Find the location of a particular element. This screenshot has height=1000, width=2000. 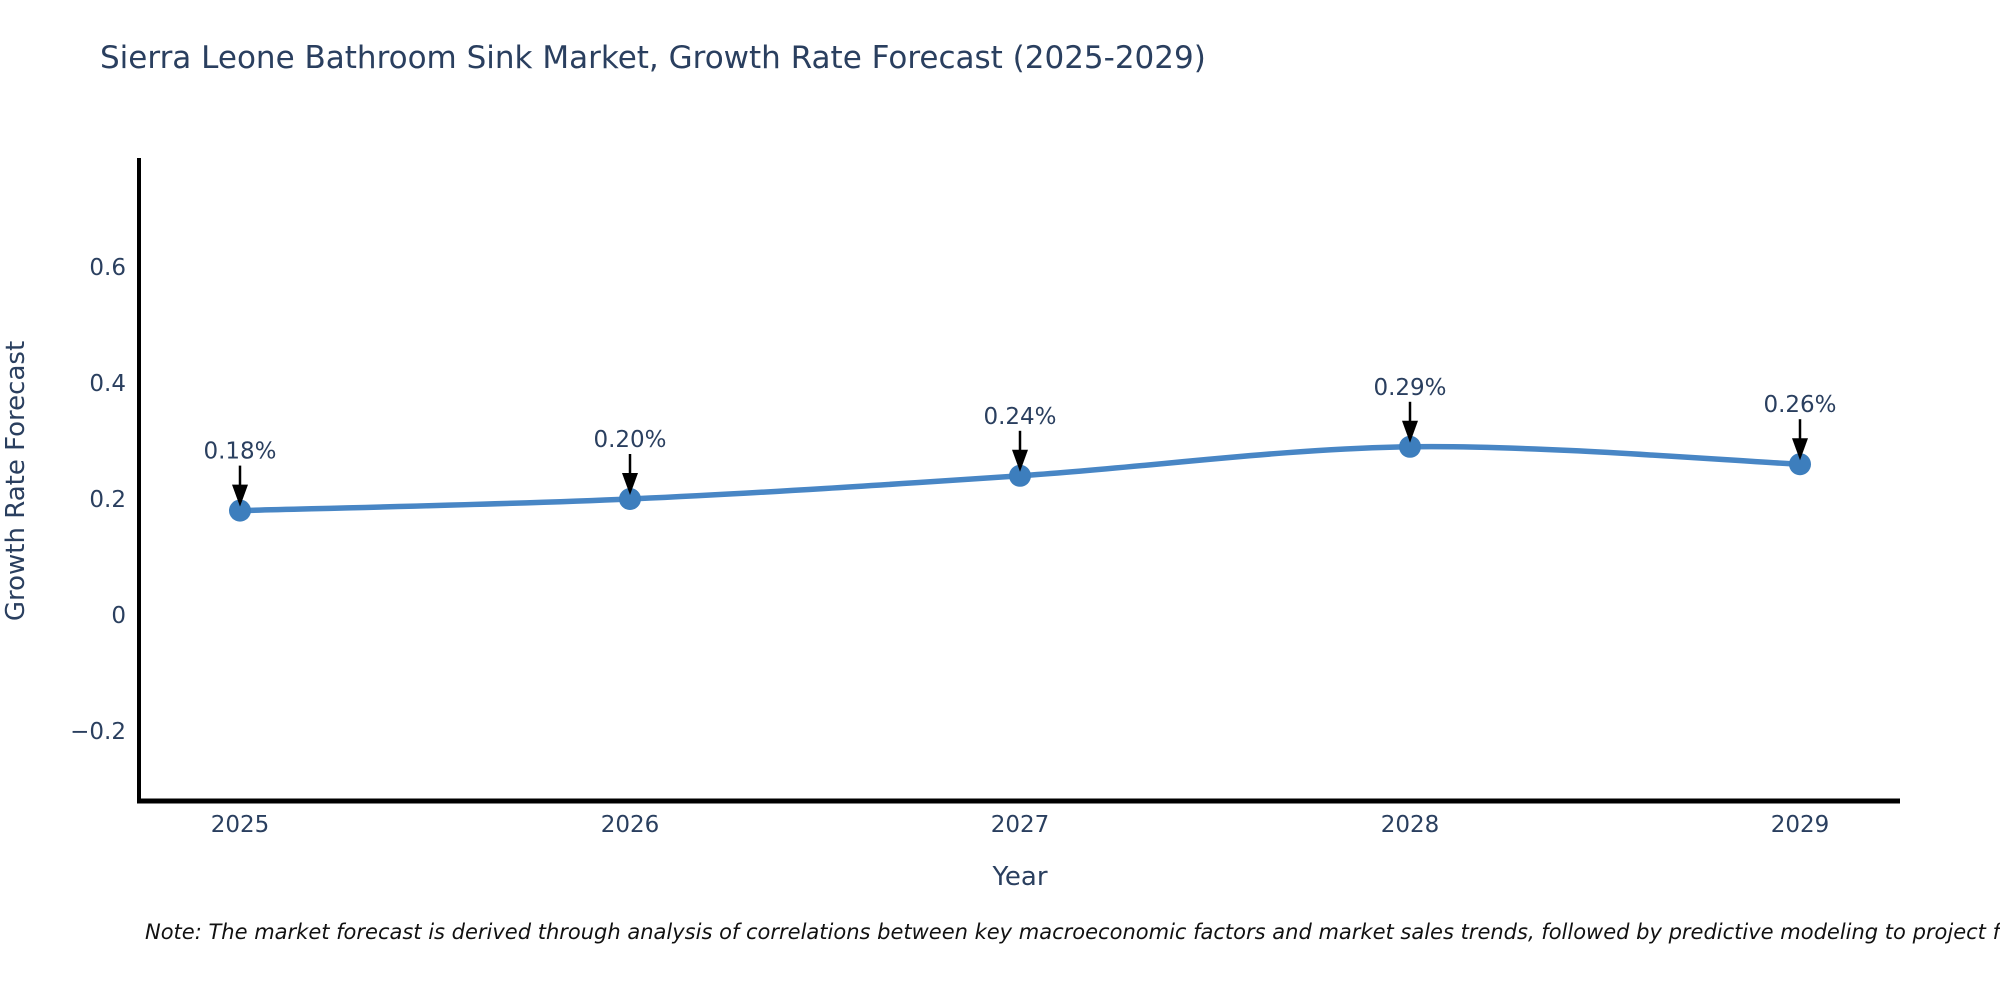

data-point-label: 0.20% is located at coordinates (629, 440).